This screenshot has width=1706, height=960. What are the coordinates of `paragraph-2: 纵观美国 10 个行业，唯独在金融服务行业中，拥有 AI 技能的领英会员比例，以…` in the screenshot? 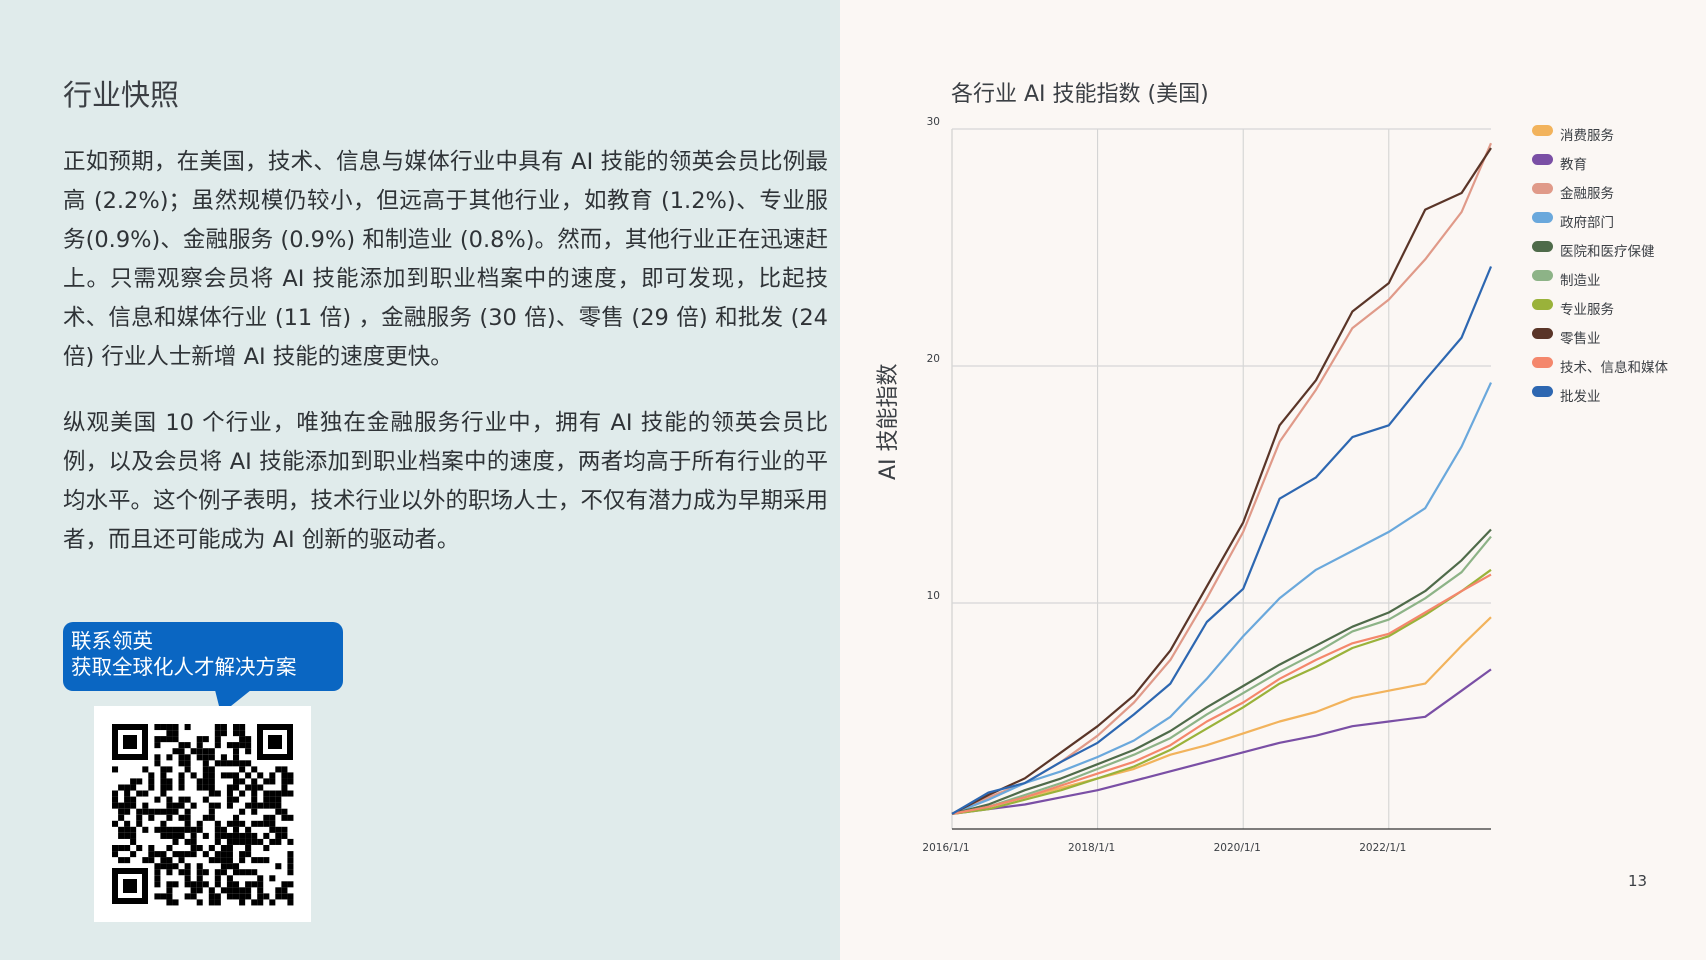 It's located at (446, 481).